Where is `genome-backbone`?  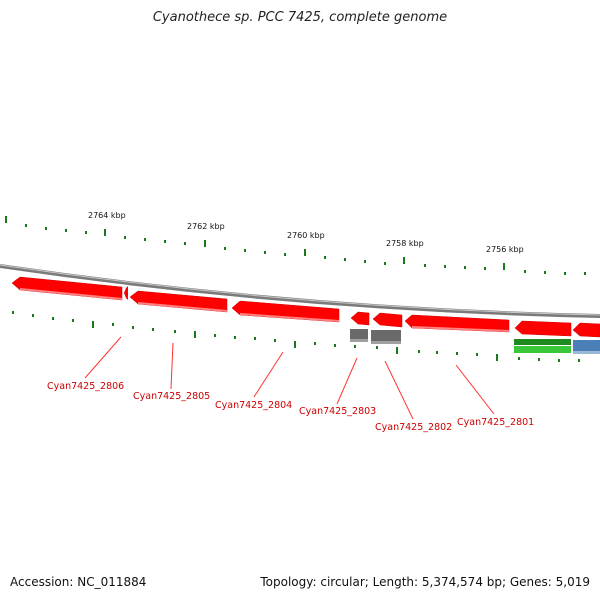
genome-backbone is located at coordinates (300, 291).